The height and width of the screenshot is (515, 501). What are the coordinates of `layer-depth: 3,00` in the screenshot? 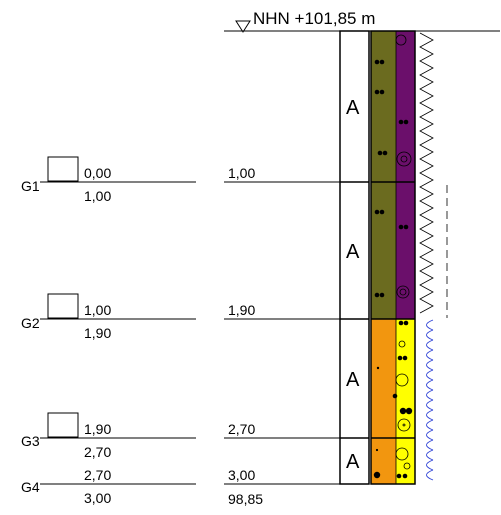 It's located at (241, 475).